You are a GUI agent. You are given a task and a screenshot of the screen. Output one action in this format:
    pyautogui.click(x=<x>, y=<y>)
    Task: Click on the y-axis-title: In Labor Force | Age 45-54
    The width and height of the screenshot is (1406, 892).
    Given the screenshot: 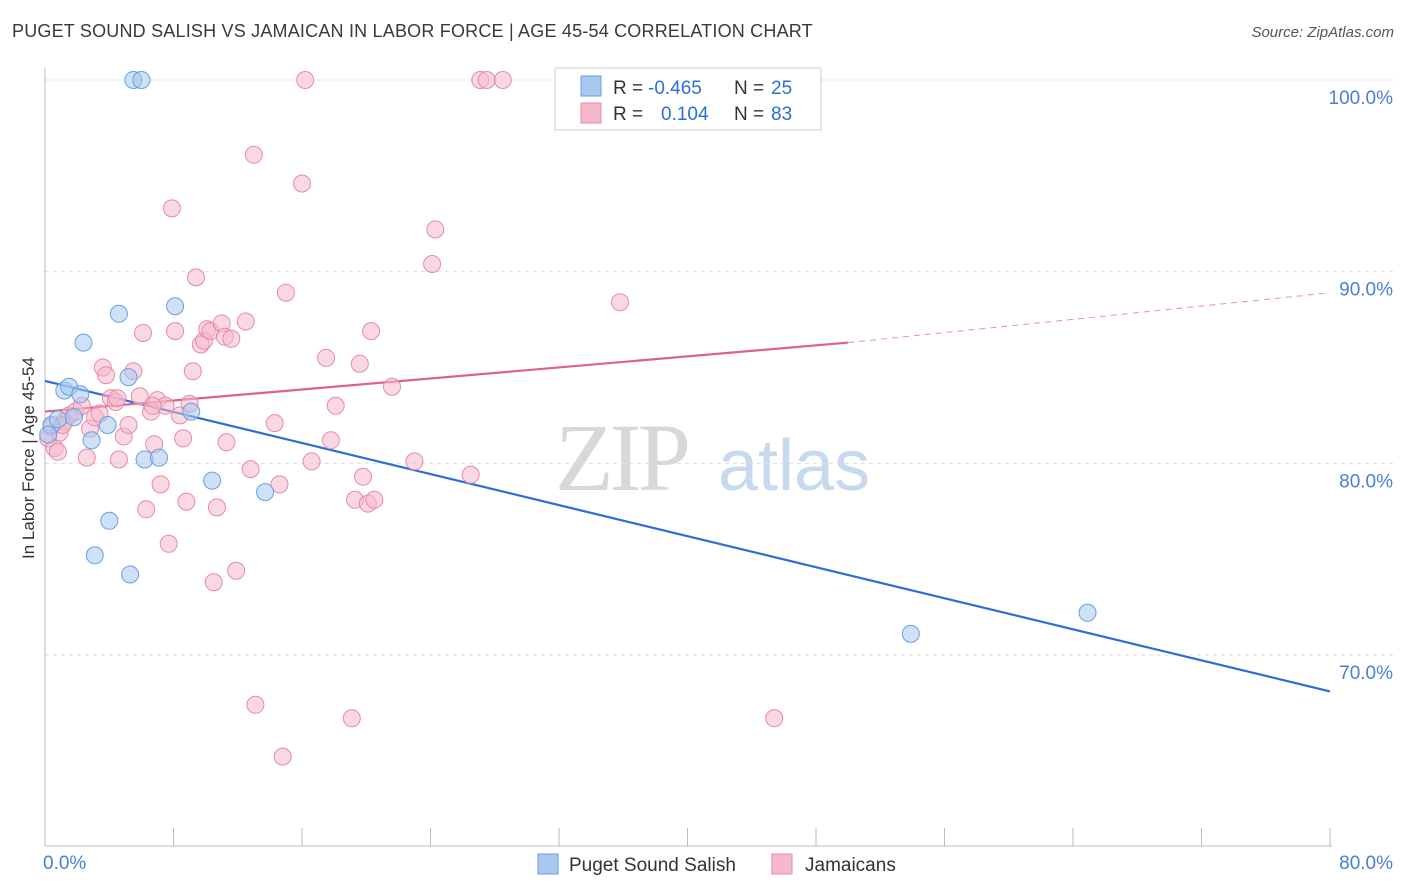 What is the action you would take?
    pyautogui.click(x=28, y=458)
    